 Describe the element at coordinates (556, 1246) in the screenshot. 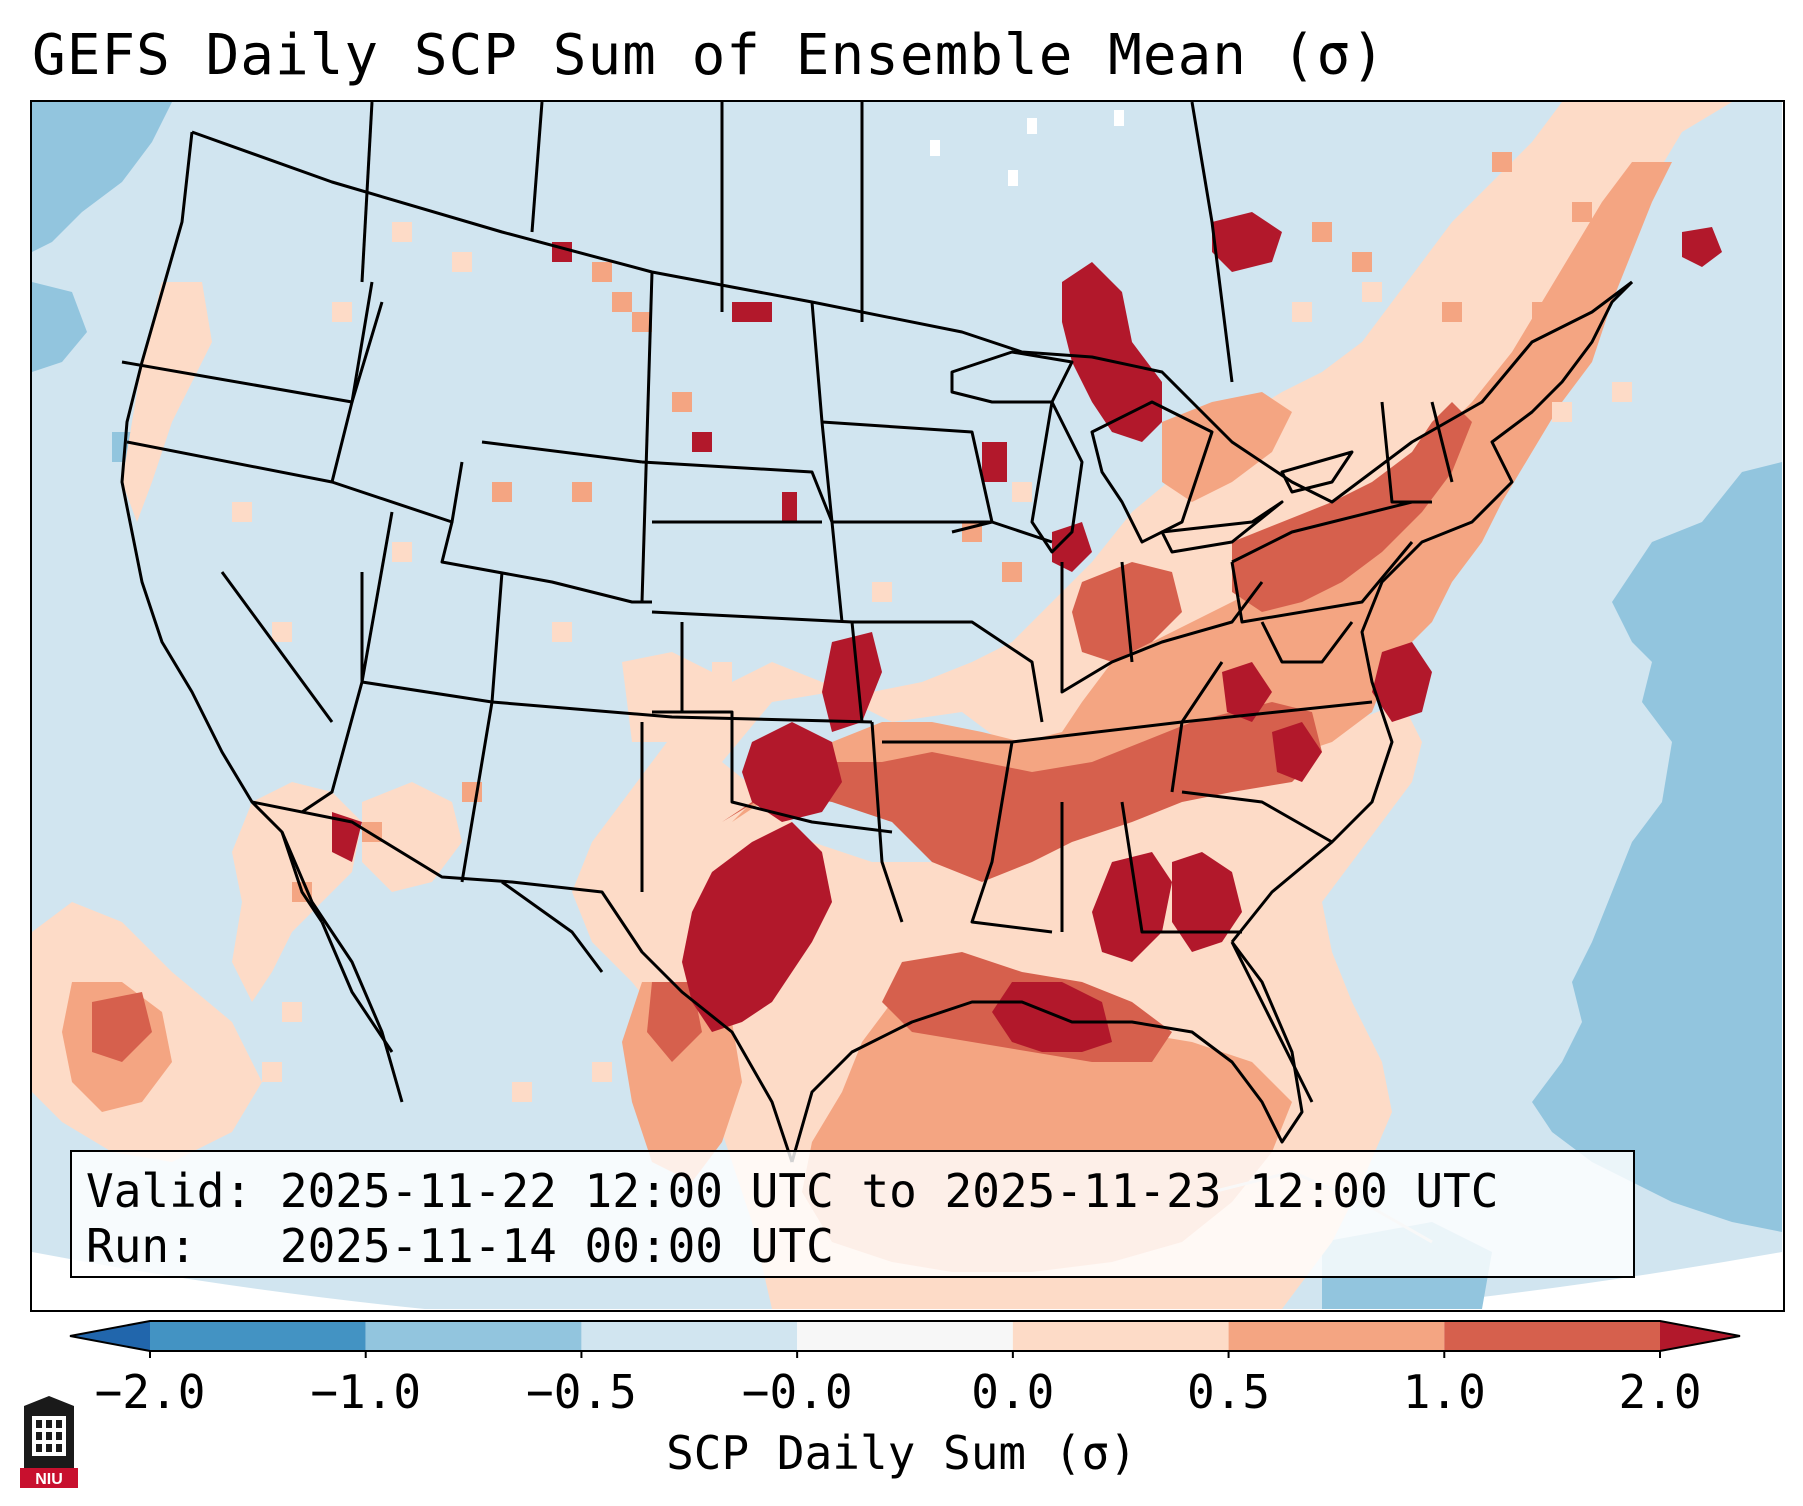

I see `run-value: 2025-11-14 00:00 UTC` at that location.